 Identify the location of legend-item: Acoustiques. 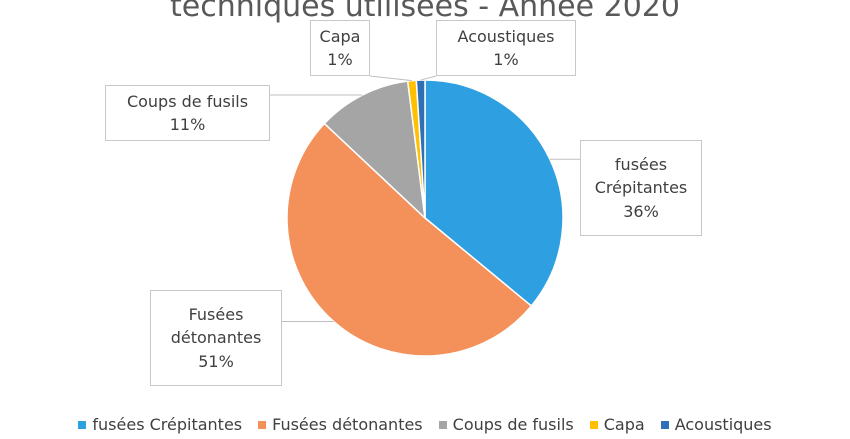
(716, 424).